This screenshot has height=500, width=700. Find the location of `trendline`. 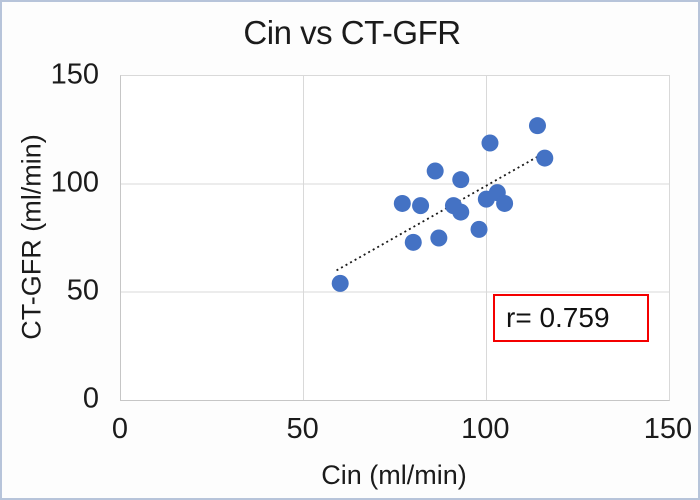

trendline is located at coordinates (442, 211).